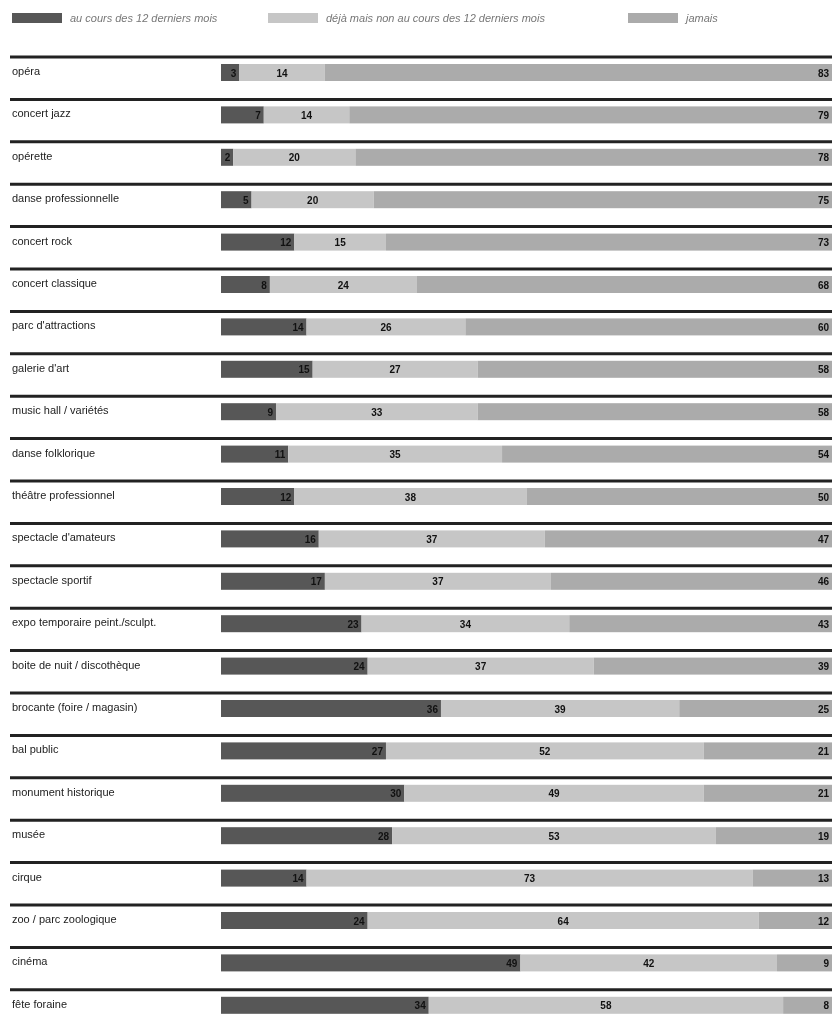  I want to click on y-tick-label: cirque, so click(27, 876).